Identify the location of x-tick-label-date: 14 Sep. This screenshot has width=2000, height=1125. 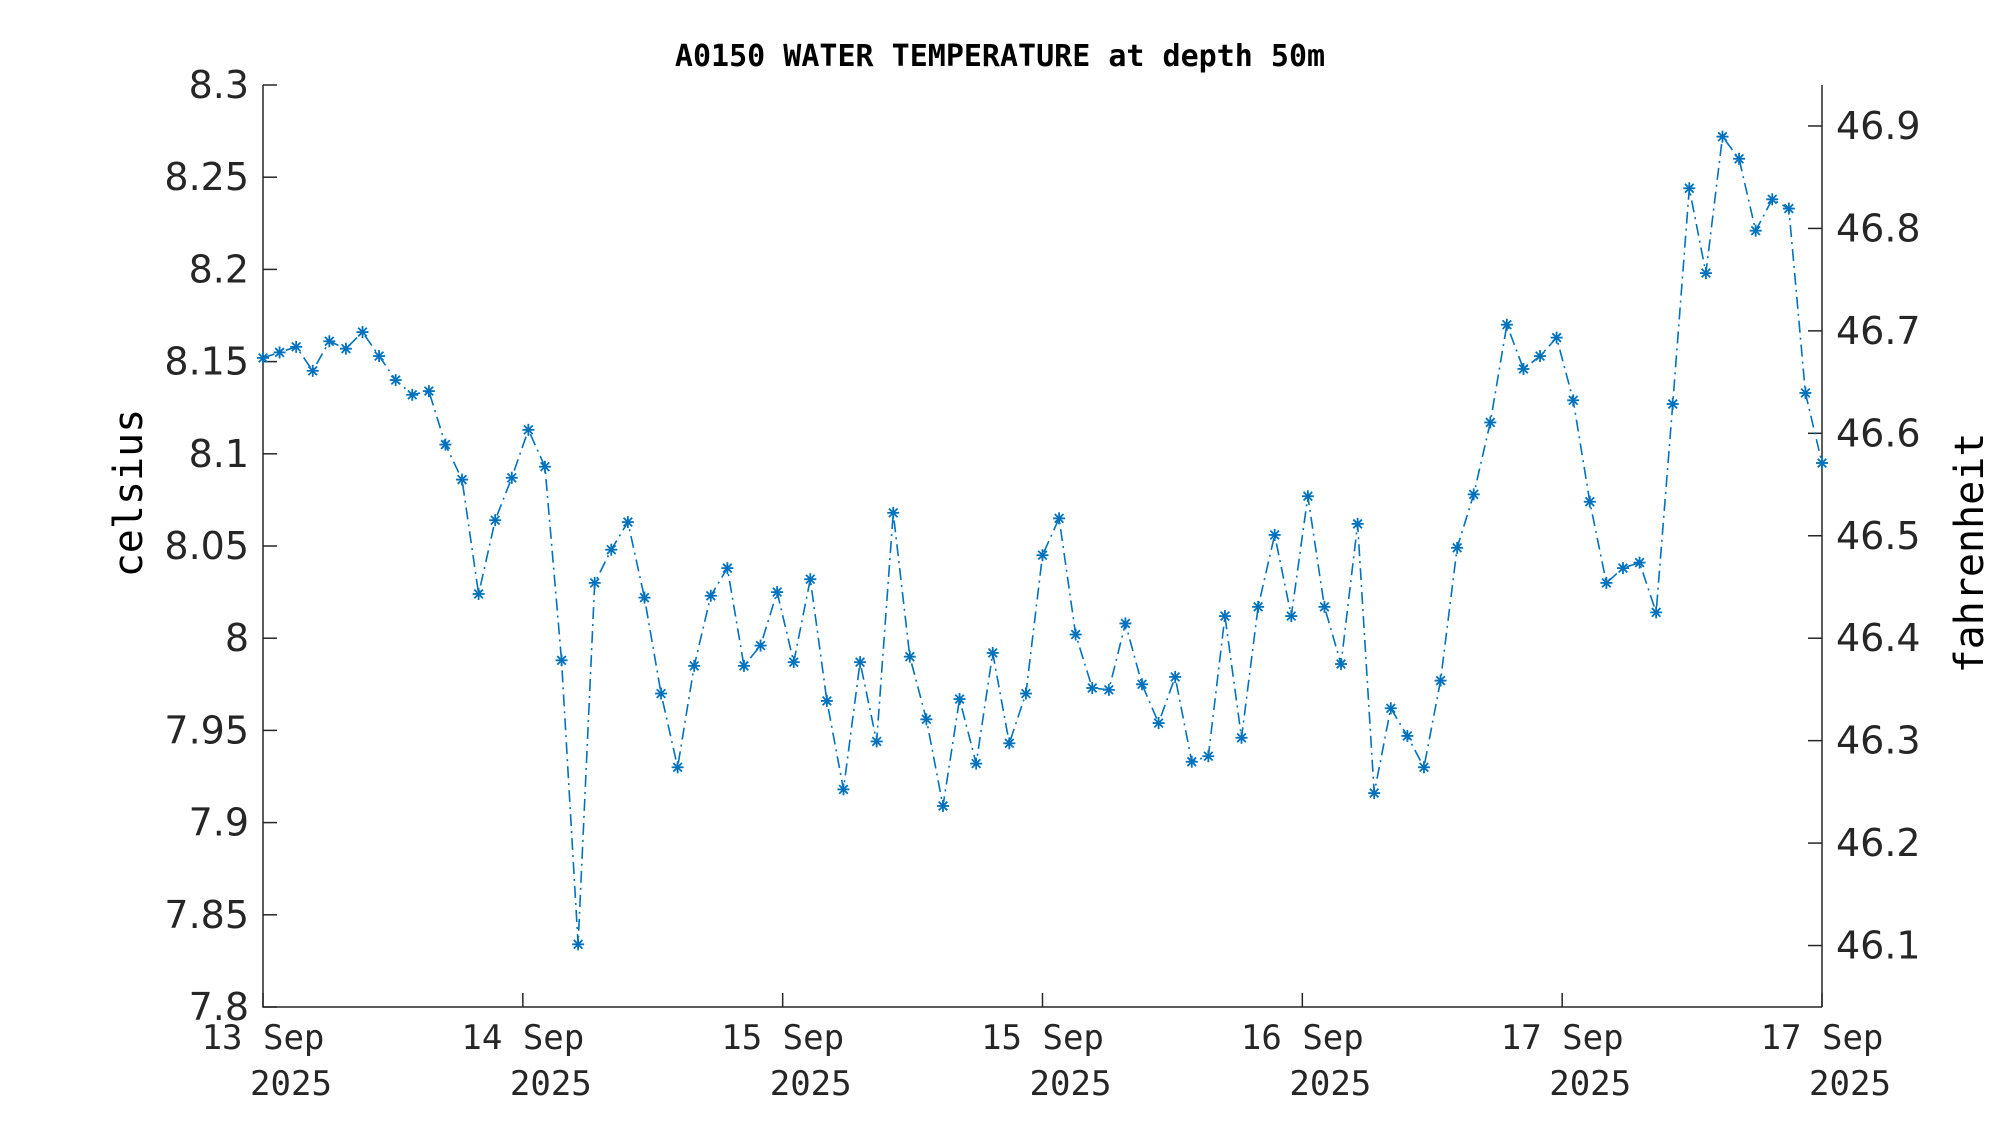
(522, 1038).